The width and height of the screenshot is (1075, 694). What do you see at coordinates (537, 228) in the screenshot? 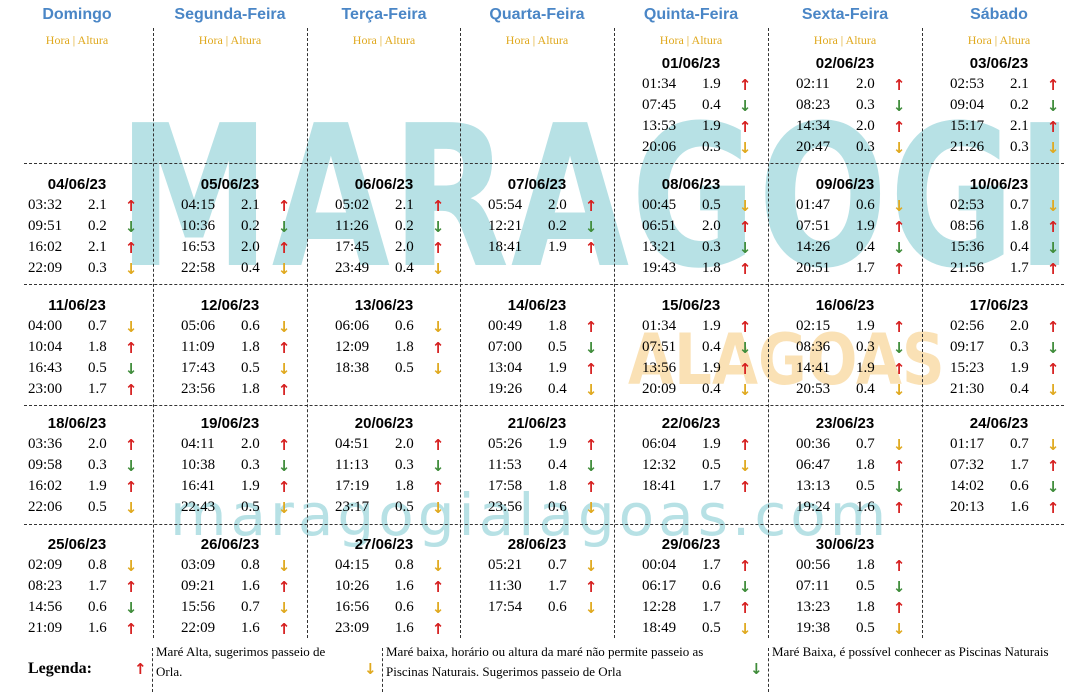
I see `tide-row: 12:21 0.2 ↓` at bounding box center [537, 228].